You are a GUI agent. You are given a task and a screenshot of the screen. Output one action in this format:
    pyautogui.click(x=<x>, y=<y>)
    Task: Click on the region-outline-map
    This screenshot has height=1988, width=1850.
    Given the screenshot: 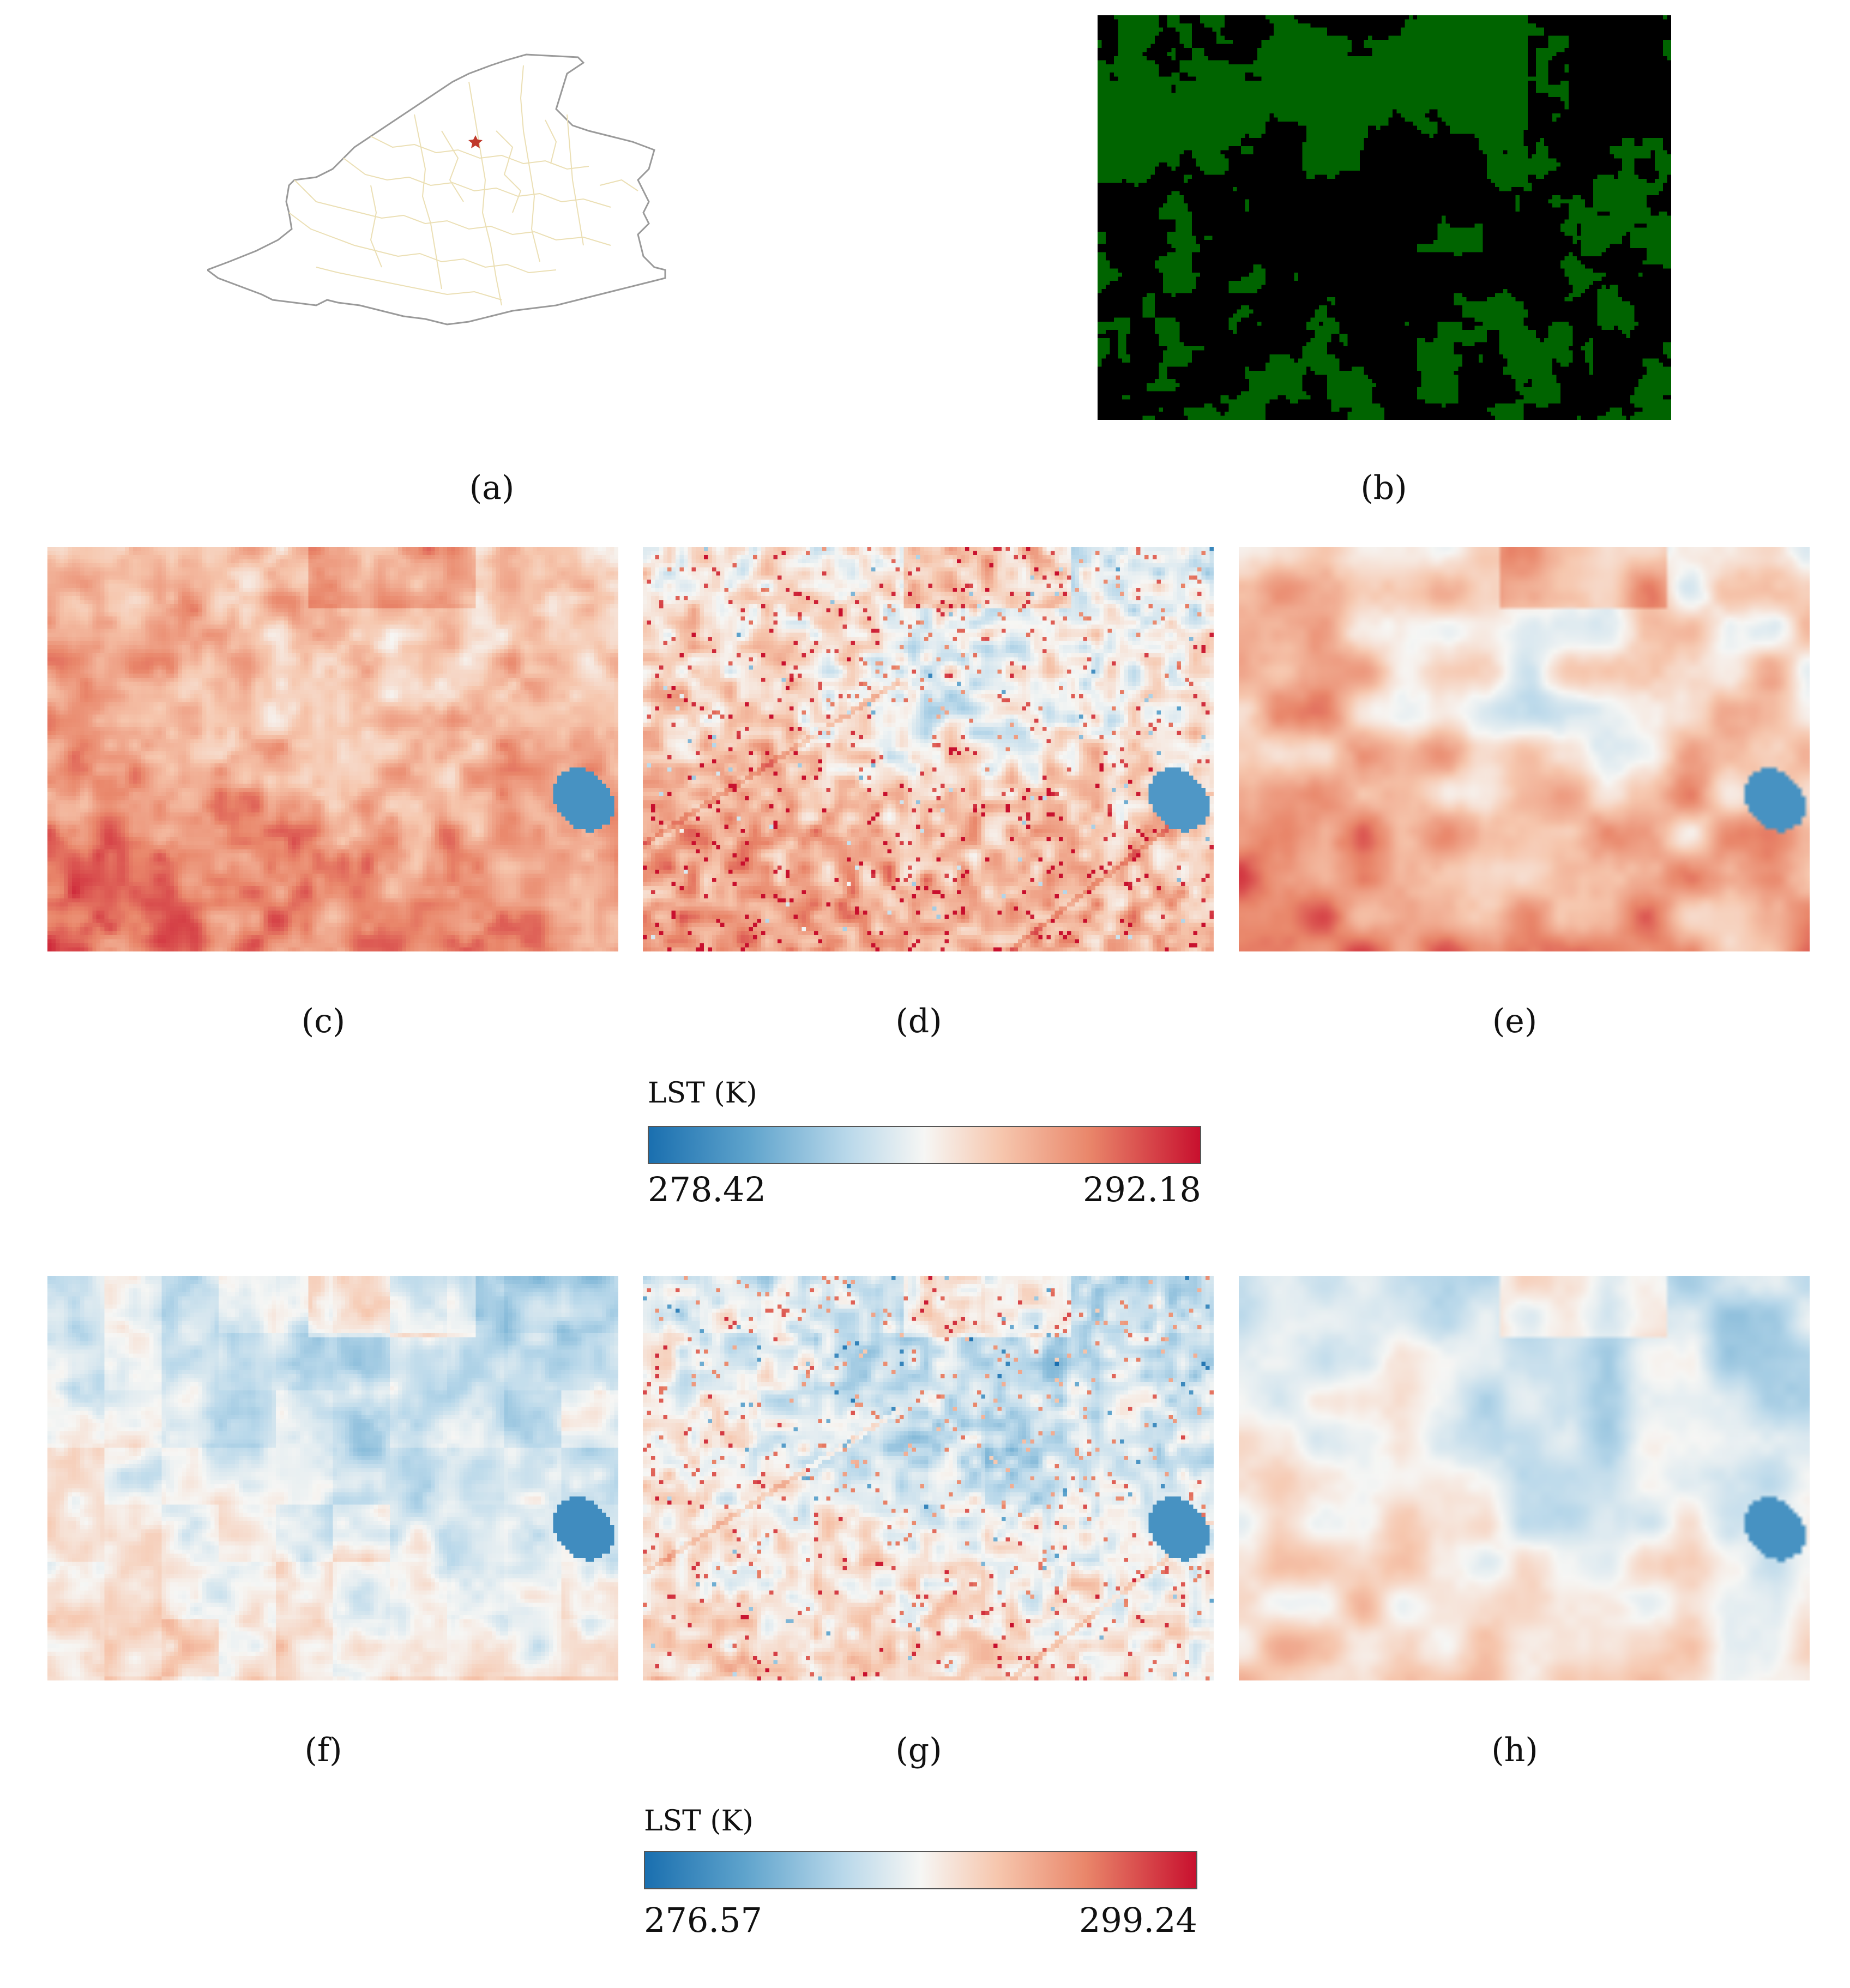 What is the action you would take?
    pyautogui.click(x=435, y=189)
    